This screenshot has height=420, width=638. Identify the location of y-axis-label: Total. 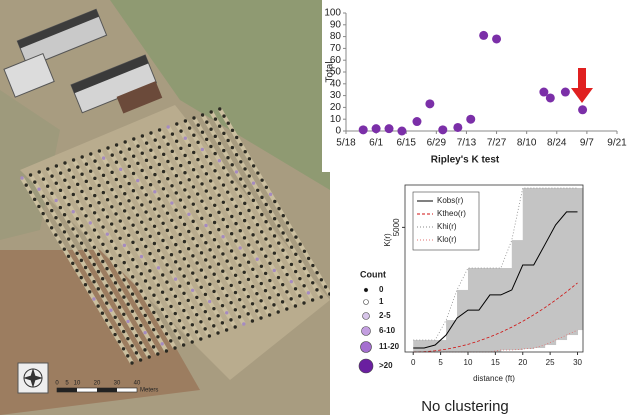
(330, 71).